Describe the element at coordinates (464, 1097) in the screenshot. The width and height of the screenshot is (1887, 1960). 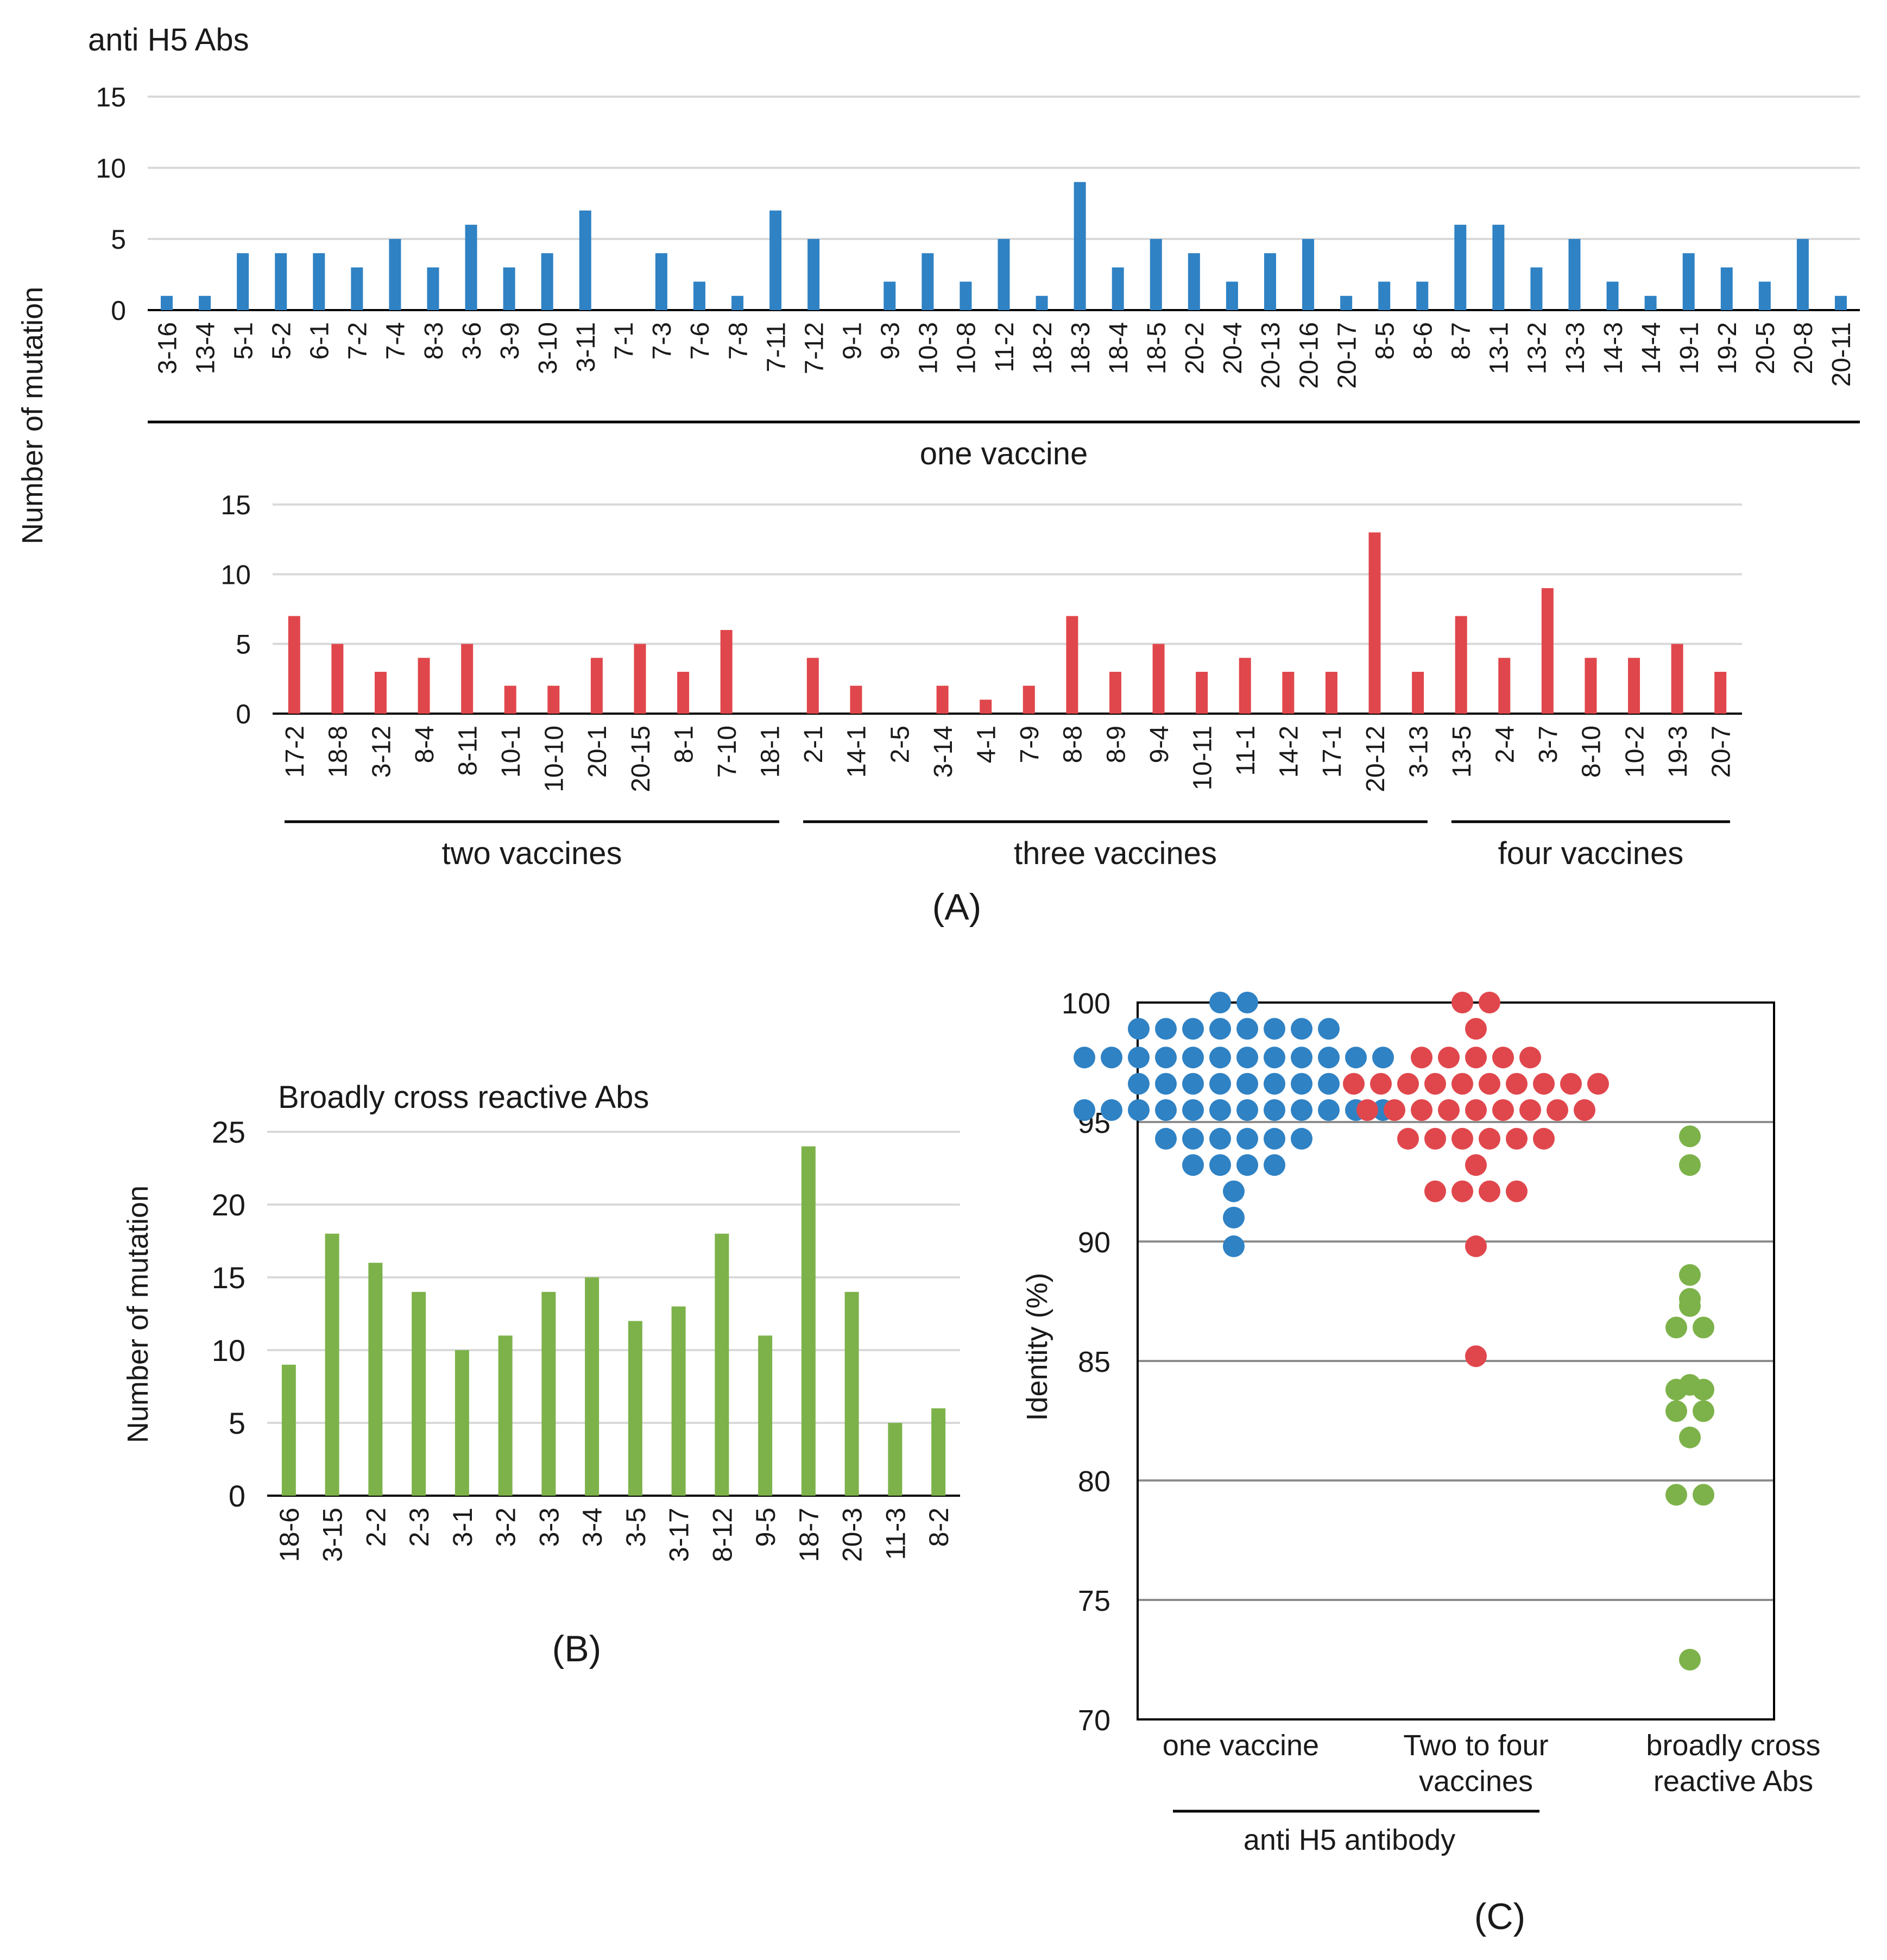
I see `chart-title: Broadly cross reactive Abs` at that location.